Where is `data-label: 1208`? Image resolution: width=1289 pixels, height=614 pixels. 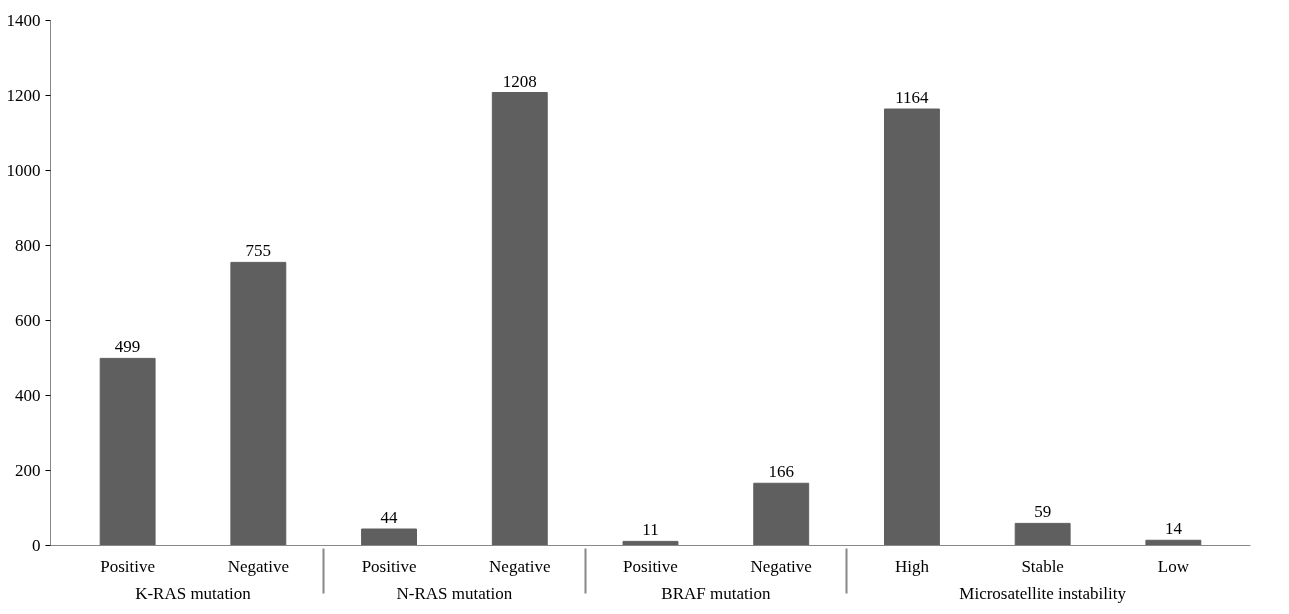
data-label: 1208 is located at coordinates (519, 81).